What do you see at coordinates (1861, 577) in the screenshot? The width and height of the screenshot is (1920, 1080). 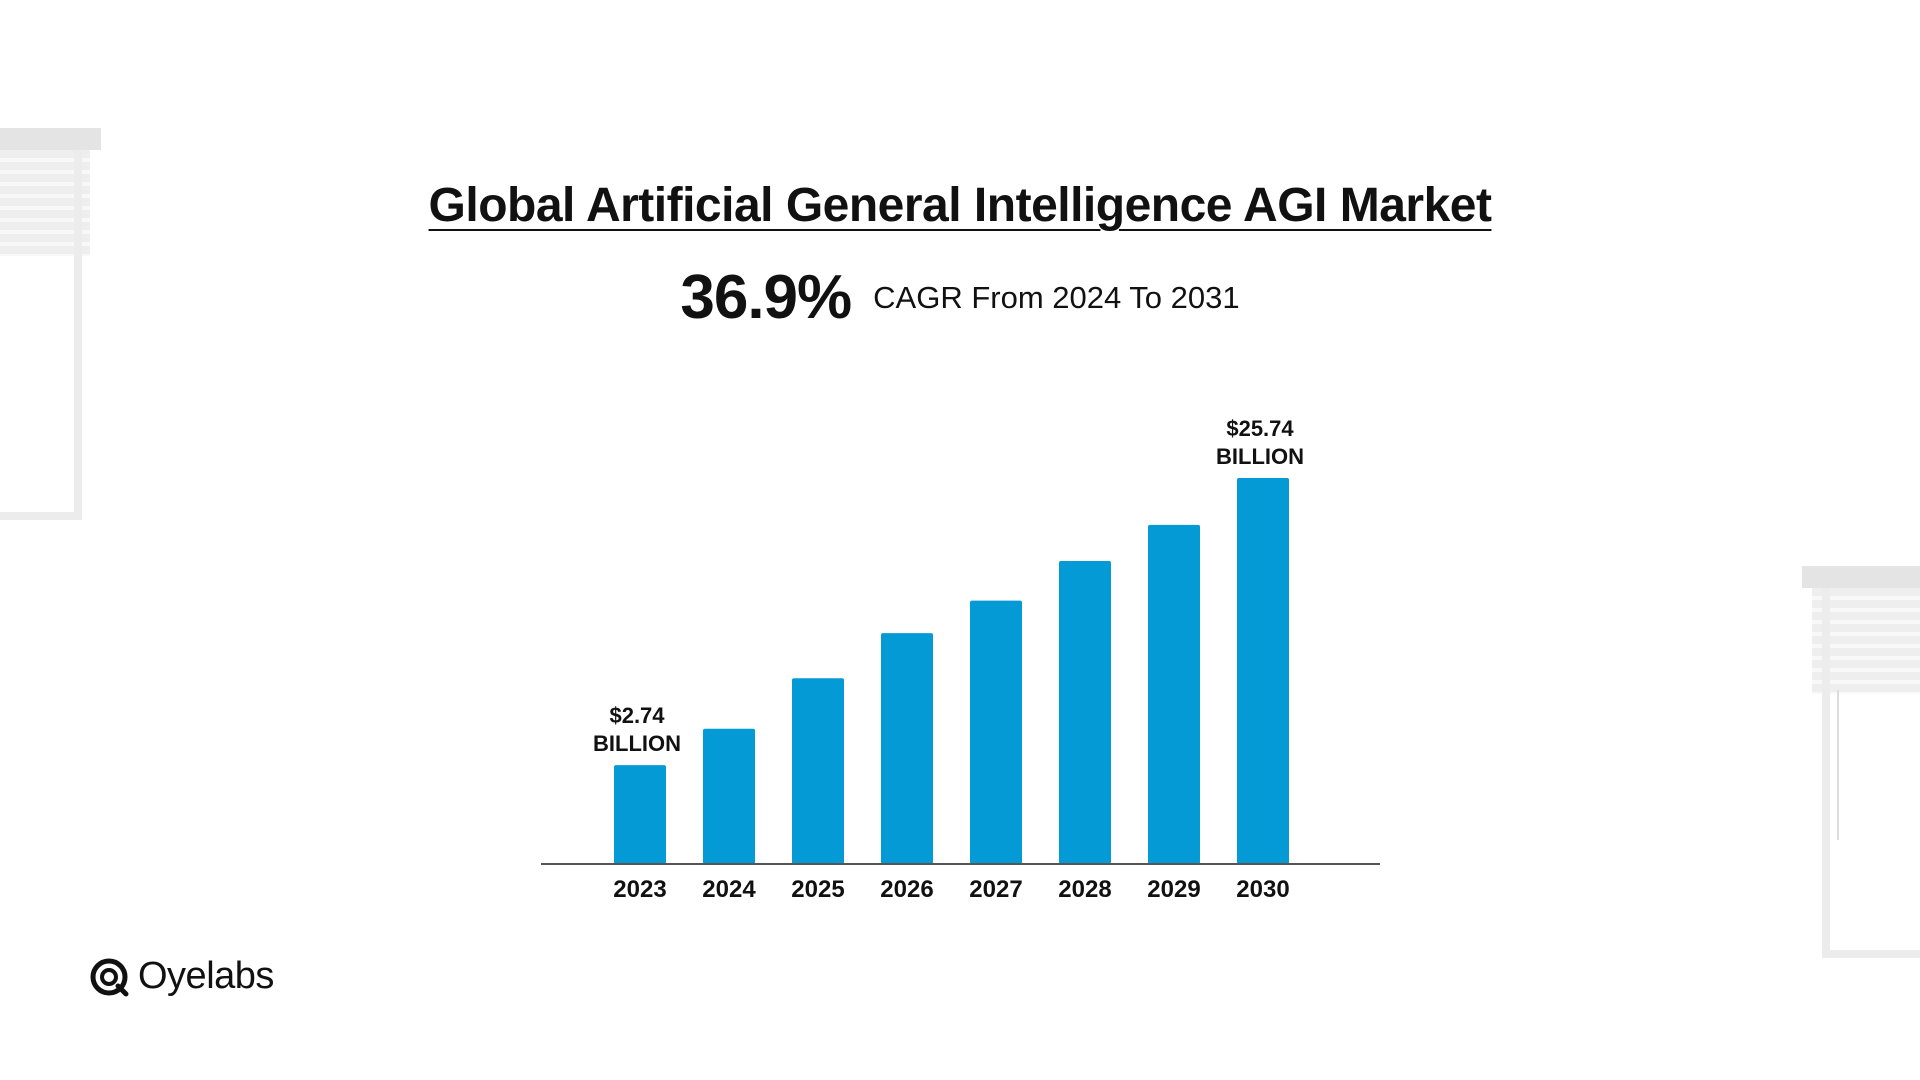 I see `right-blind-rail` at bounding box center [1861, 577].